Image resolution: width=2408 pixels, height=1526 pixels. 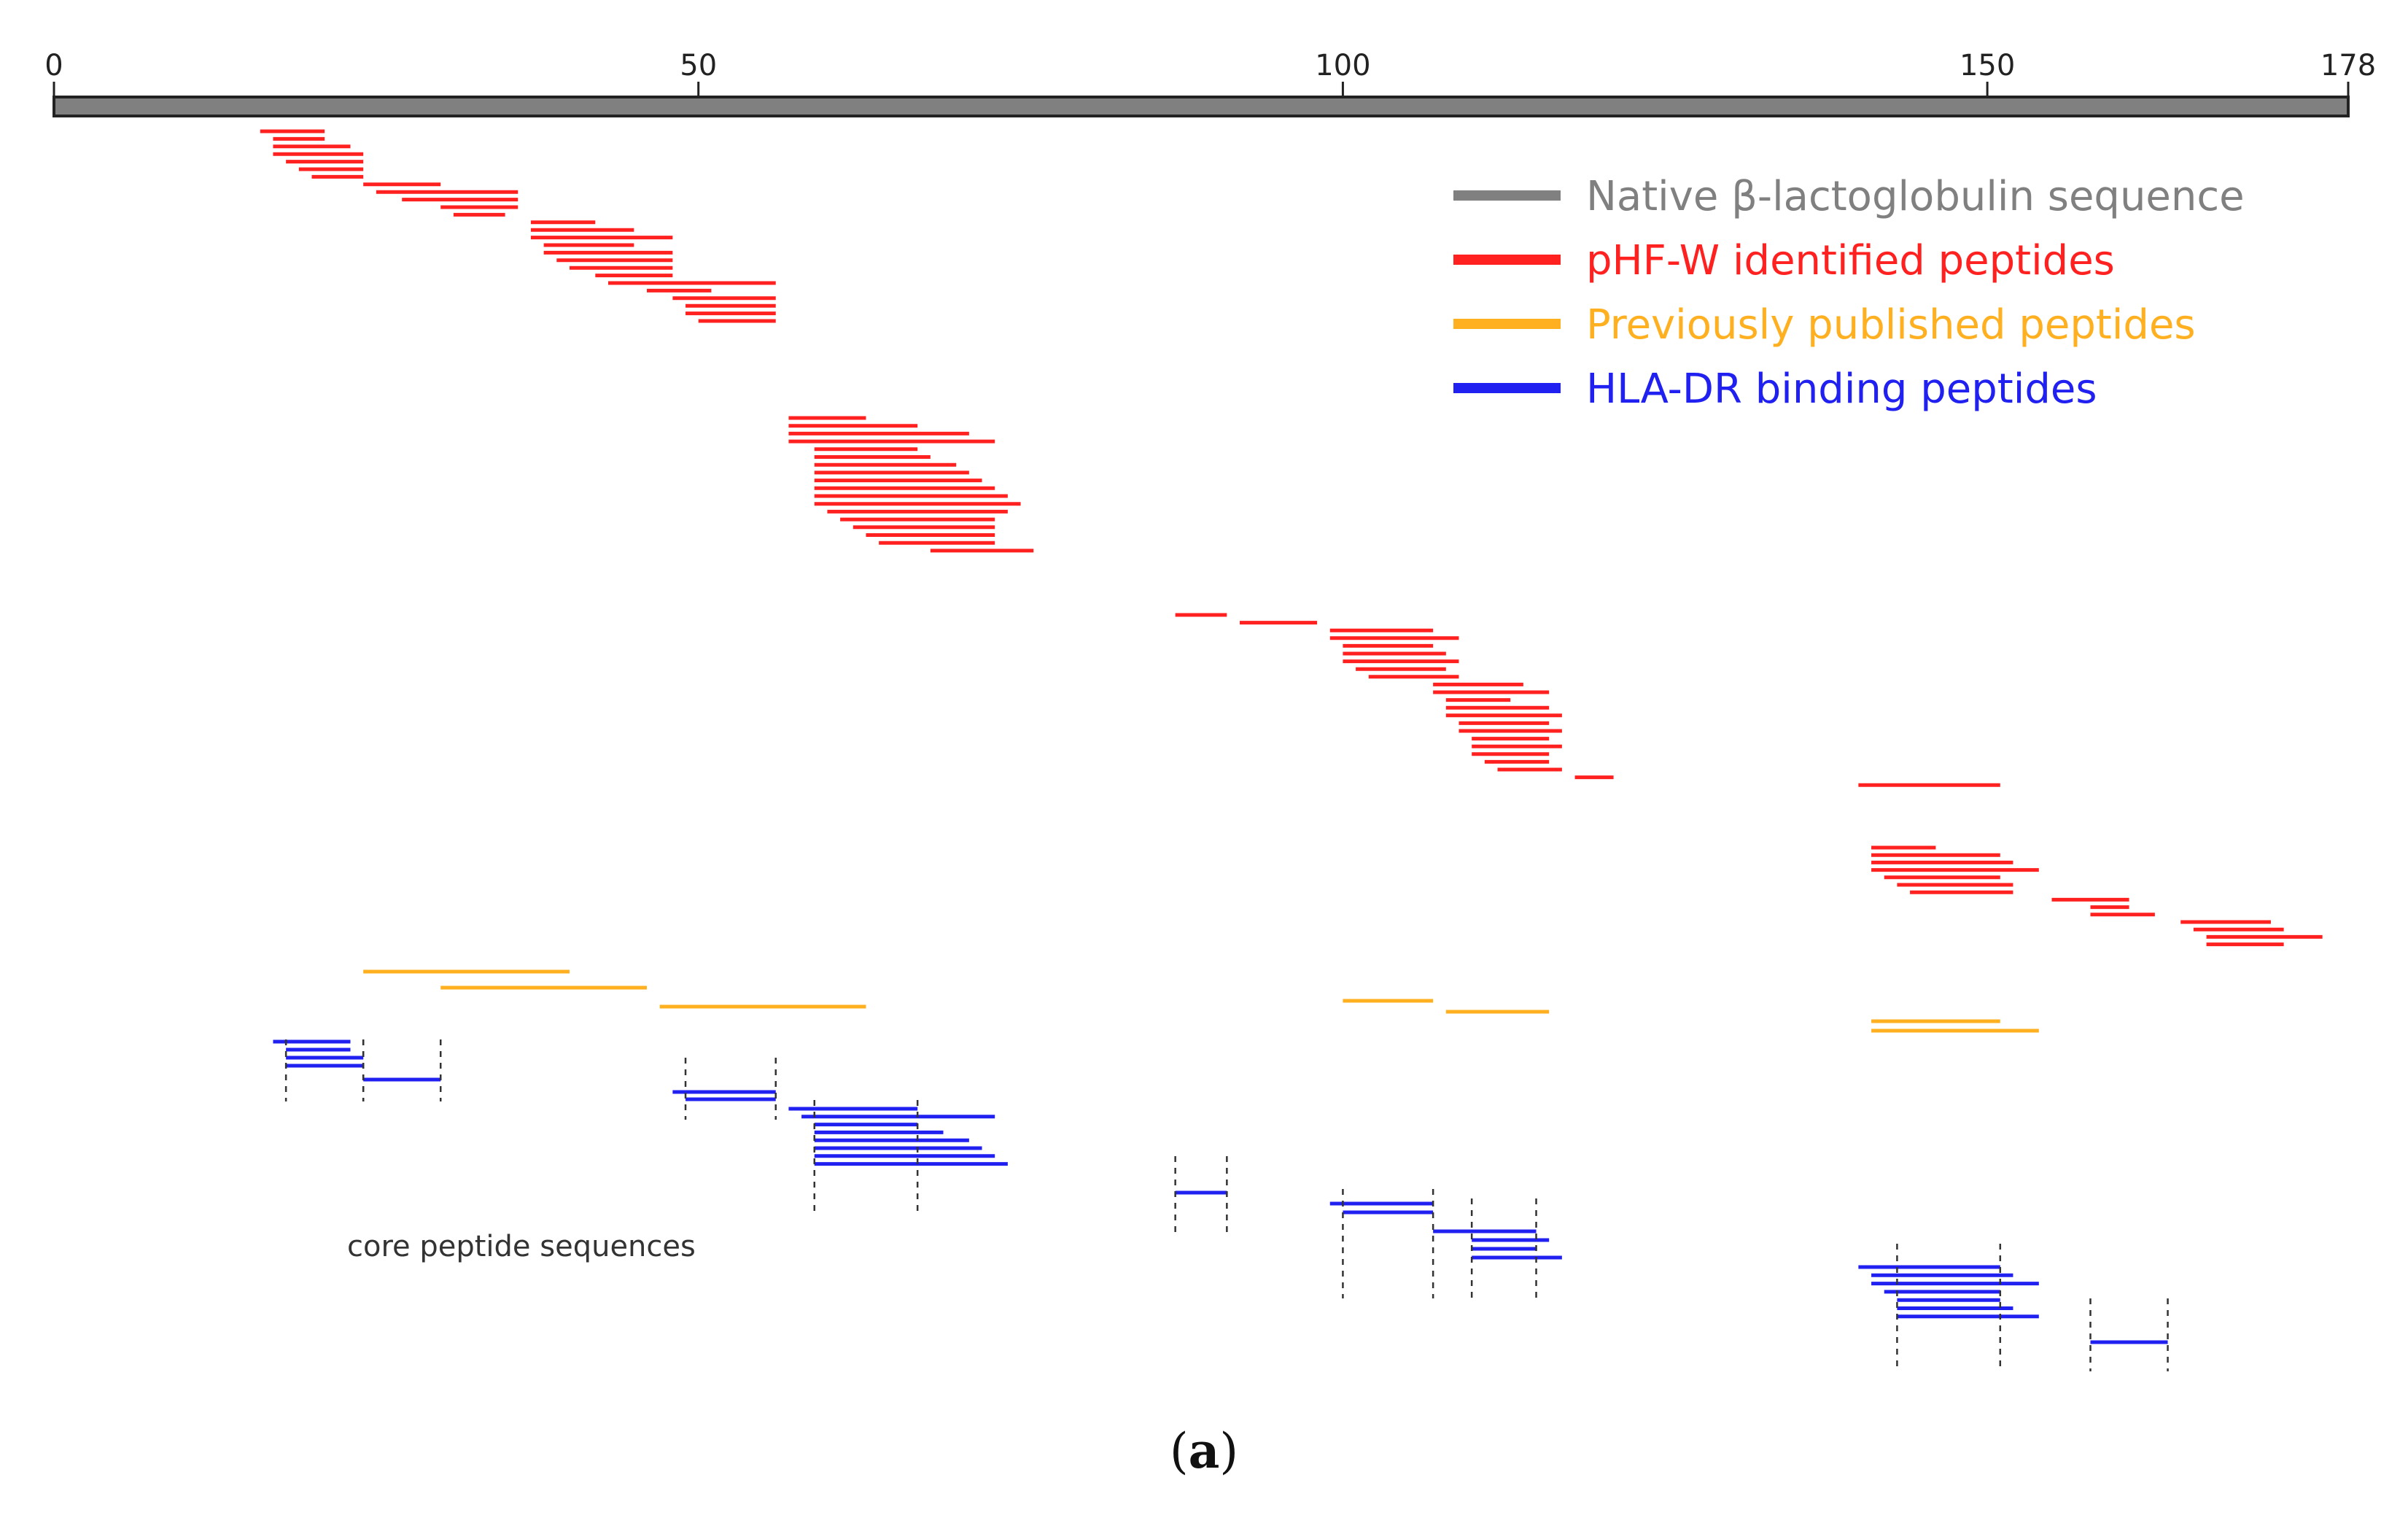 What do you see at coordinates (1179, 1451) in the screenshot?
I see `panel-label-open: (` at bounding box center [1179, 1451].